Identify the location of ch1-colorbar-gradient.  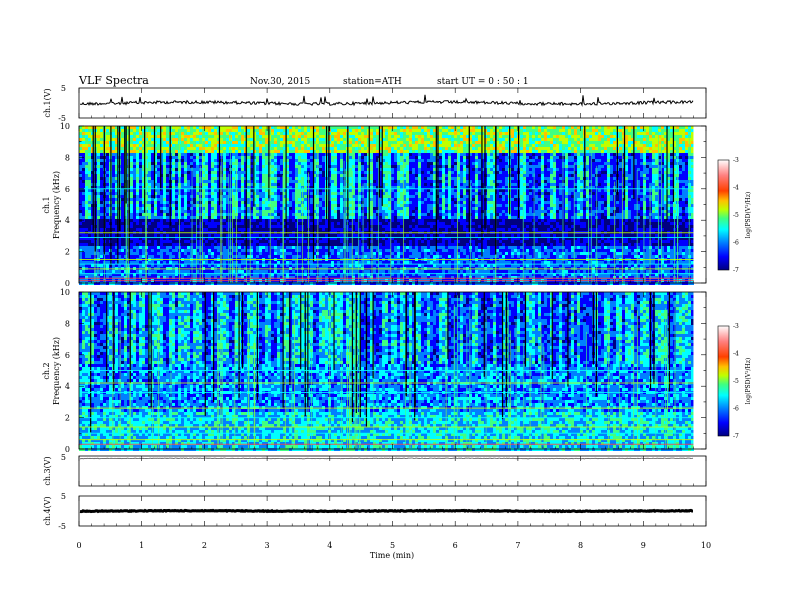
(723, 215).